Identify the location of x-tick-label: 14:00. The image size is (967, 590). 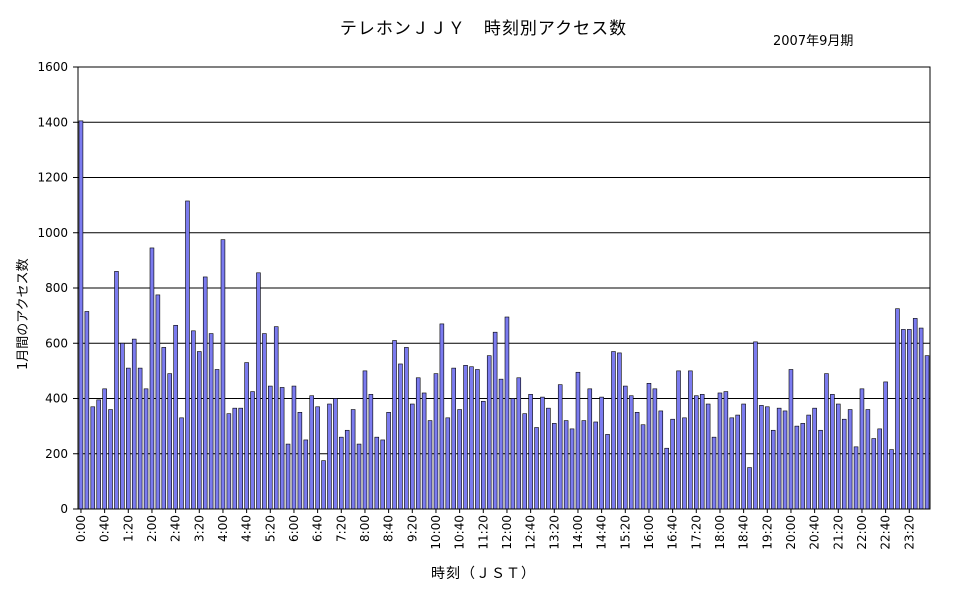
(578, 532).